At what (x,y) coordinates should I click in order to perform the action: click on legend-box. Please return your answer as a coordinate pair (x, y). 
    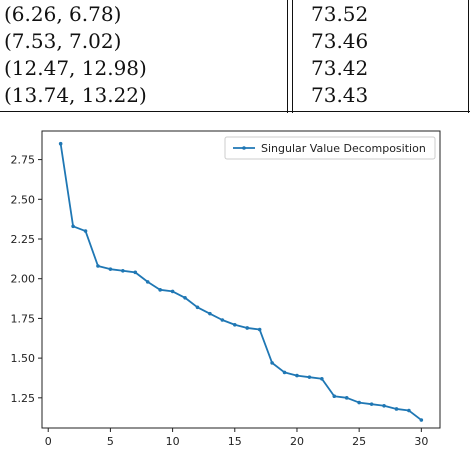
    Looking at the image, I should click on (330, 148).